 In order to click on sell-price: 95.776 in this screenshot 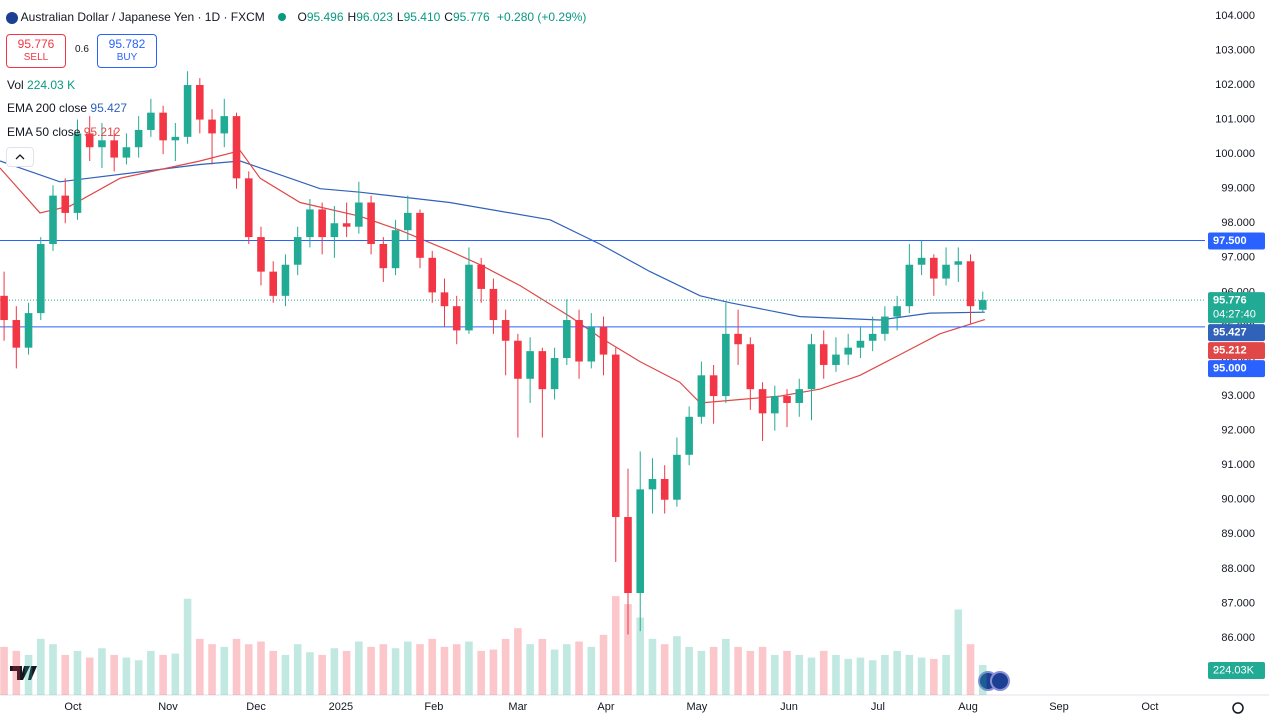, I will do `click(36, 44)`.